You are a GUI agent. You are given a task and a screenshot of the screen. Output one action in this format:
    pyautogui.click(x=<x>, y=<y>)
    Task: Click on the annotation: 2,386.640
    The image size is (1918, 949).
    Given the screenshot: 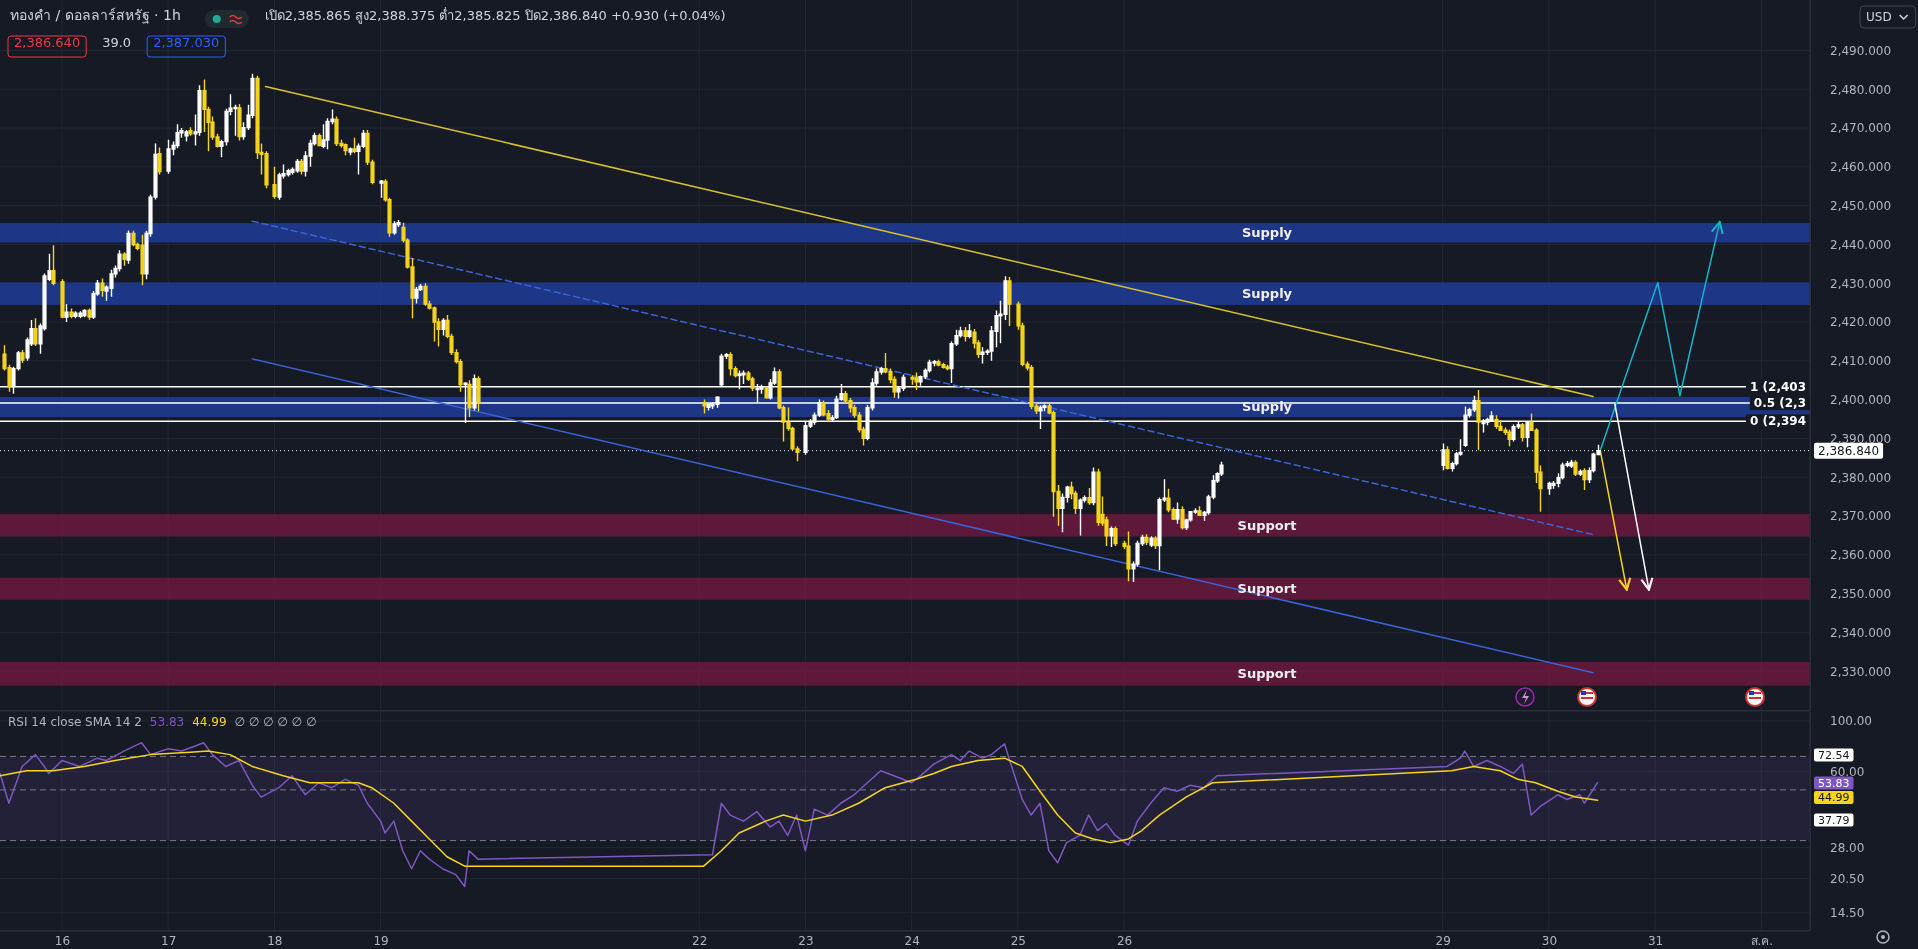 What is the action you would take?
    pyautogui.click(x=47, y=42)
    